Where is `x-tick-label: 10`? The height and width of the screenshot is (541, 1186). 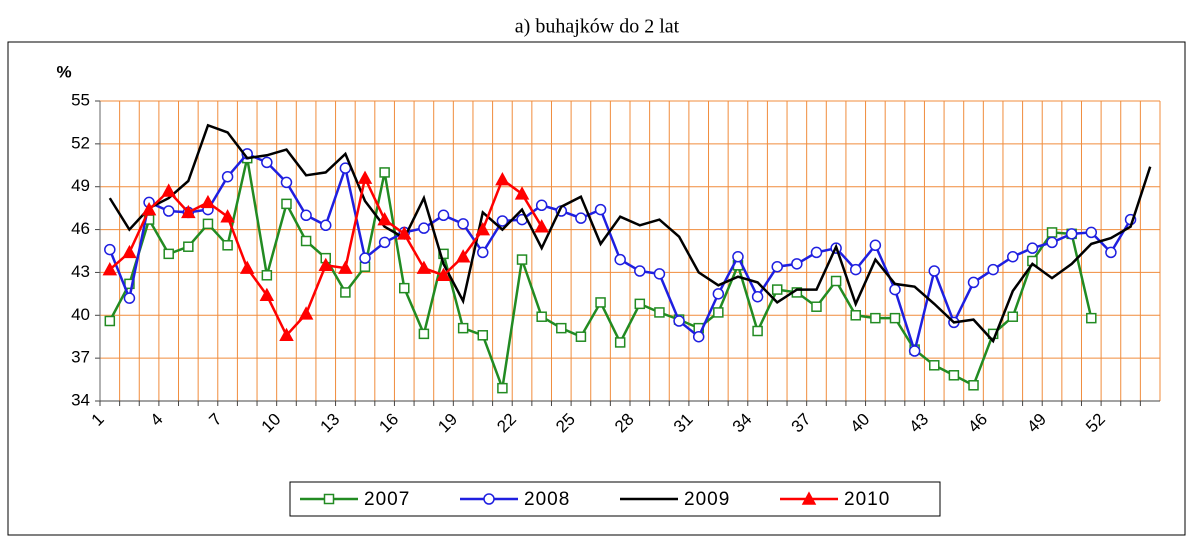
x-tick-label: 10 is located at coordinates (271, 423).